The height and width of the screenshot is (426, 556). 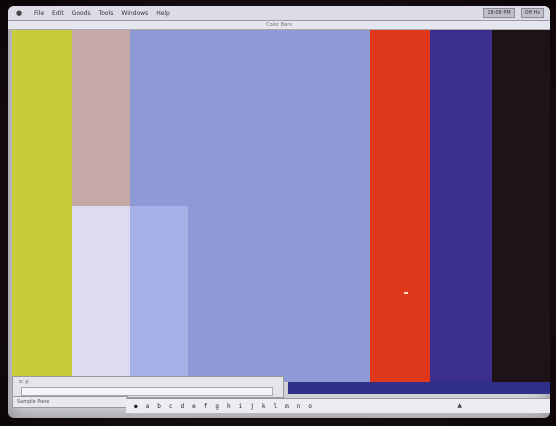 I want to click on toolbar-tool-n: n, so click(x=298, y=406).